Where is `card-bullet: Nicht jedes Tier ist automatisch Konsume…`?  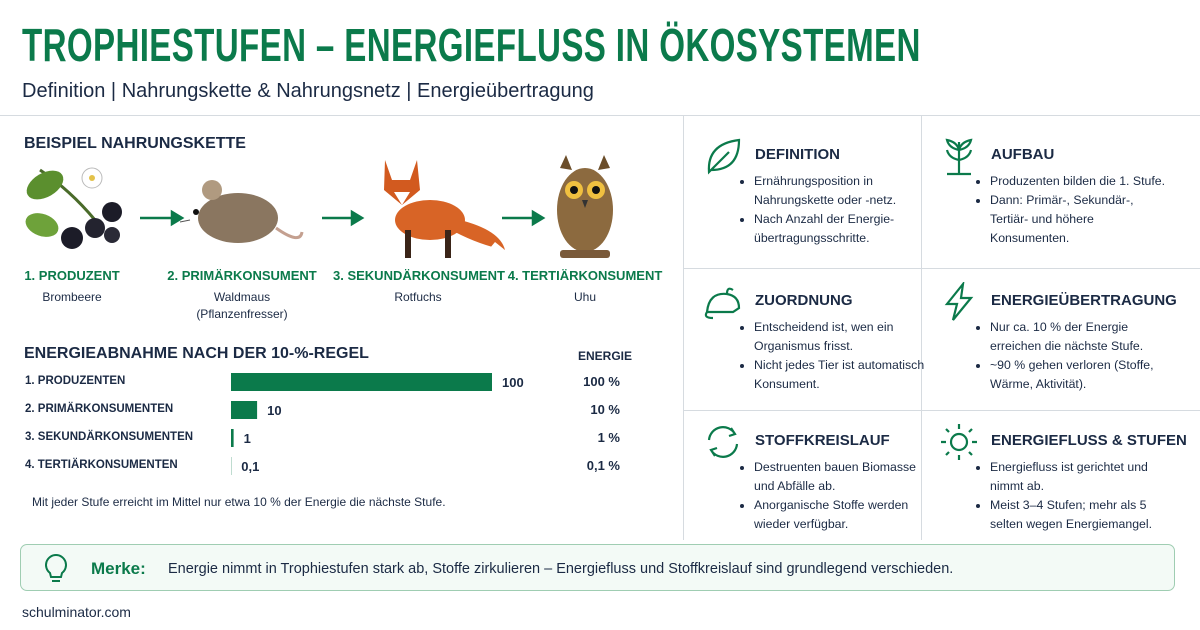 card-bullet: Nicht jedes Tier ist automatisch Konsume… is located at coordinates (844, 375).